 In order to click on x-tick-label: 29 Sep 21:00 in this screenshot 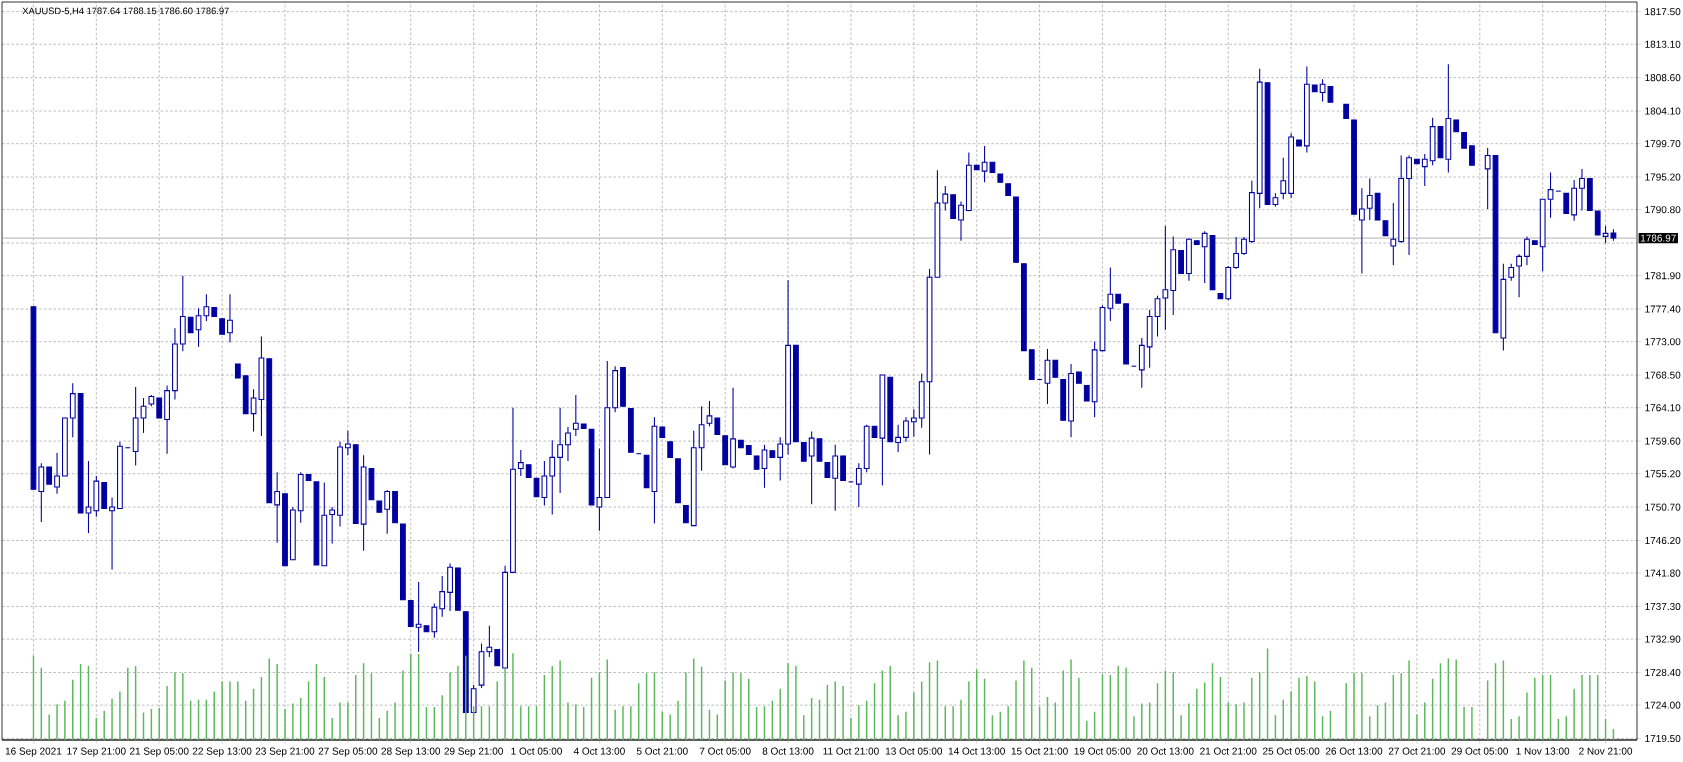, I will do `click(473, 752)`.